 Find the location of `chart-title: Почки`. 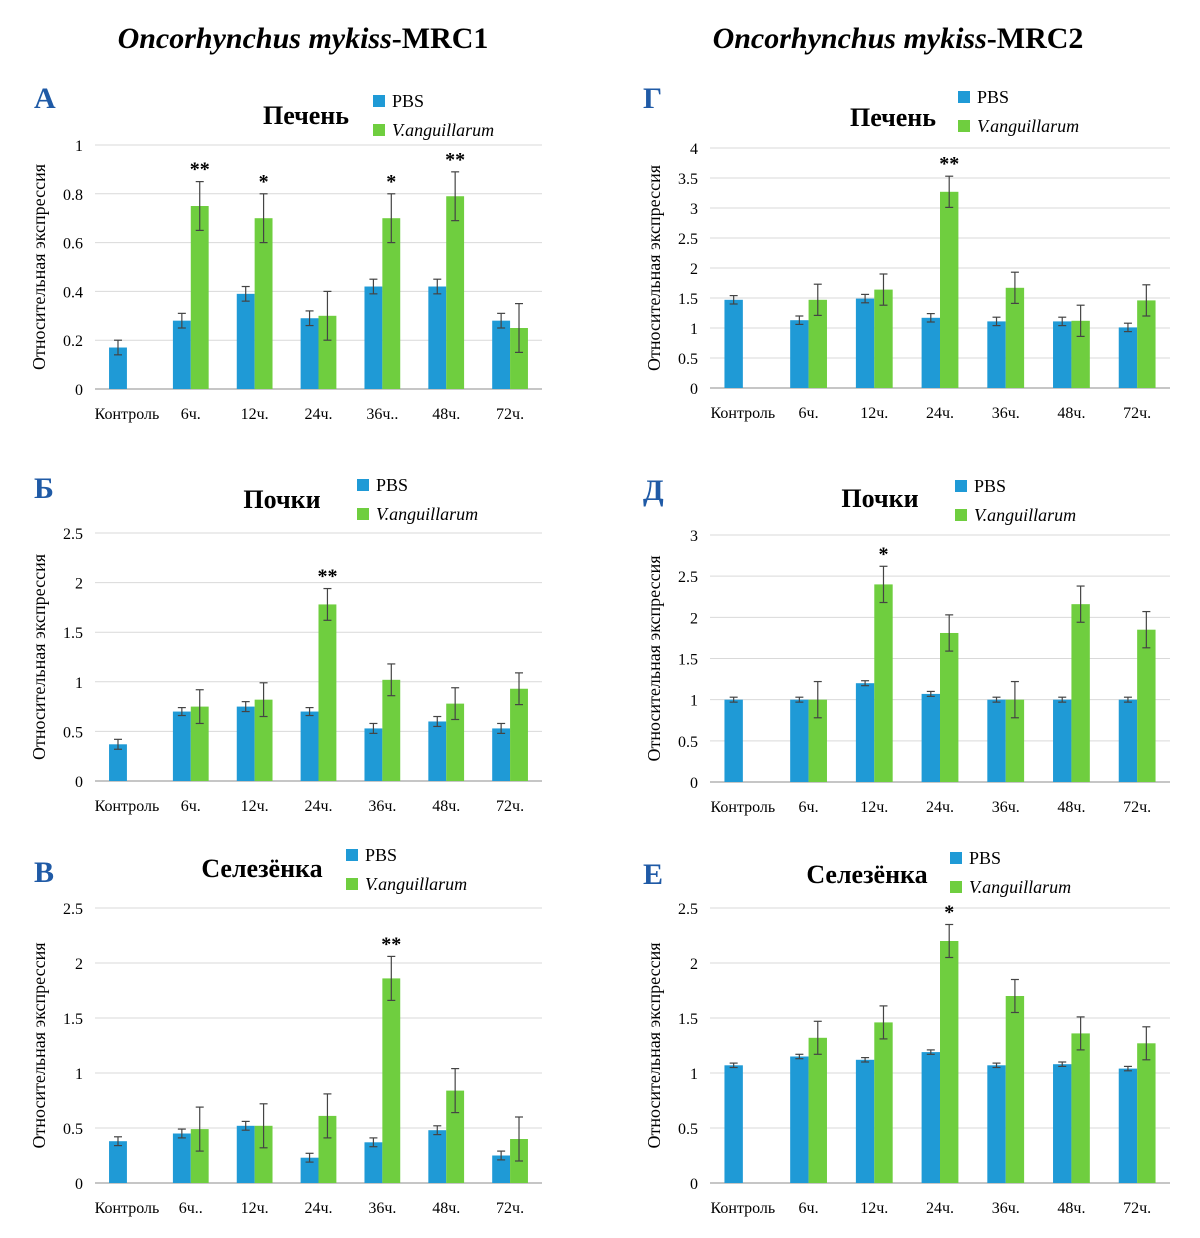

chart-title: Почки is located at coordinates (281, 499).